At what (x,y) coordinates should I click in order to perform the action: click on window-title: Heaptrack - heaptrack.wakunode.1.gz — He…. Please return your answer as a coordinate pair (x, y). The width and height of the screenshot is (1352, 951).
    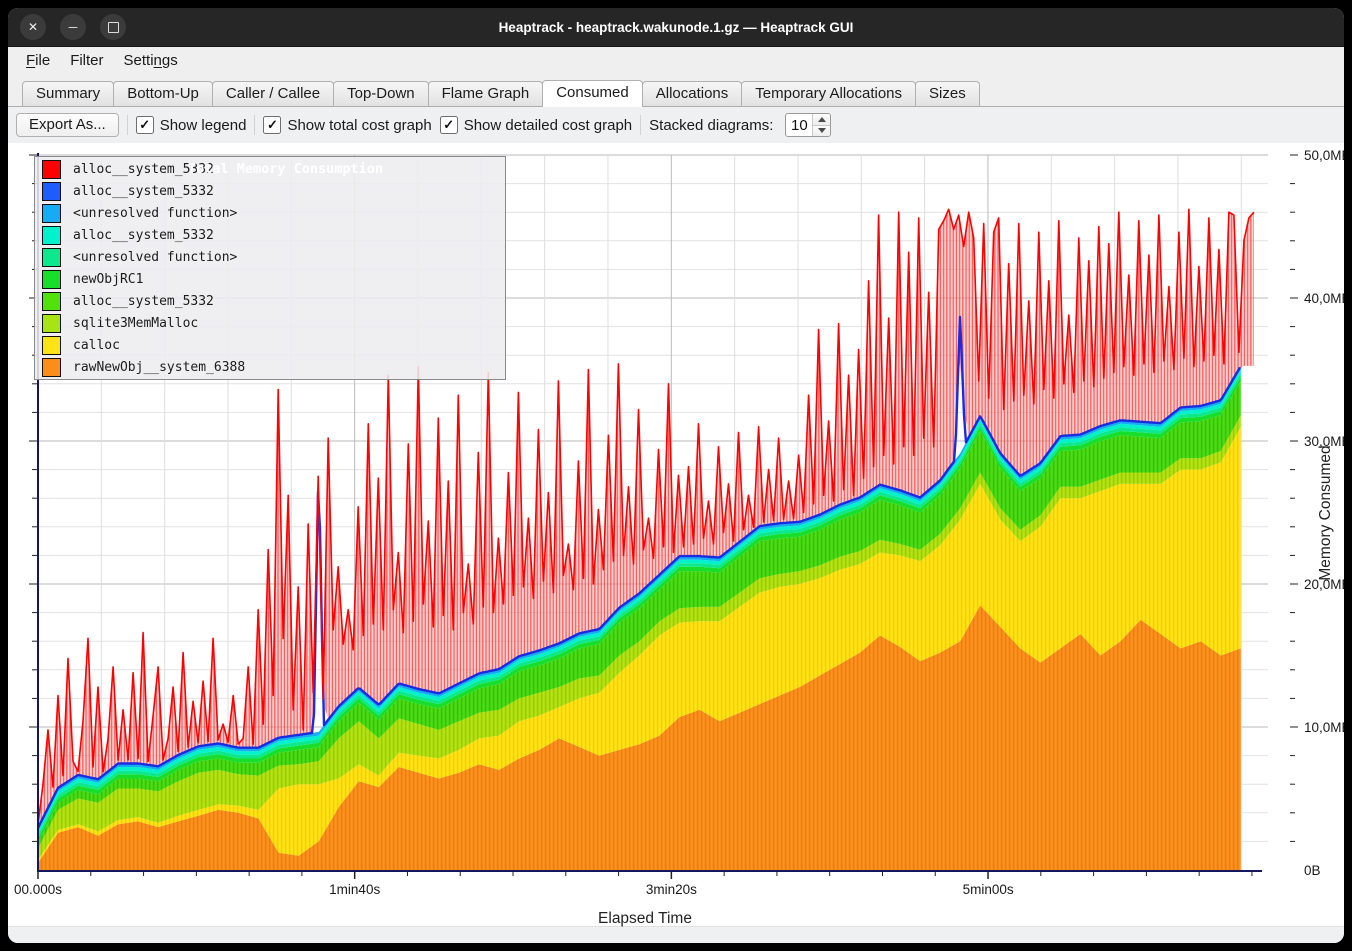
    Looking at the image, I should click on (676, 27).